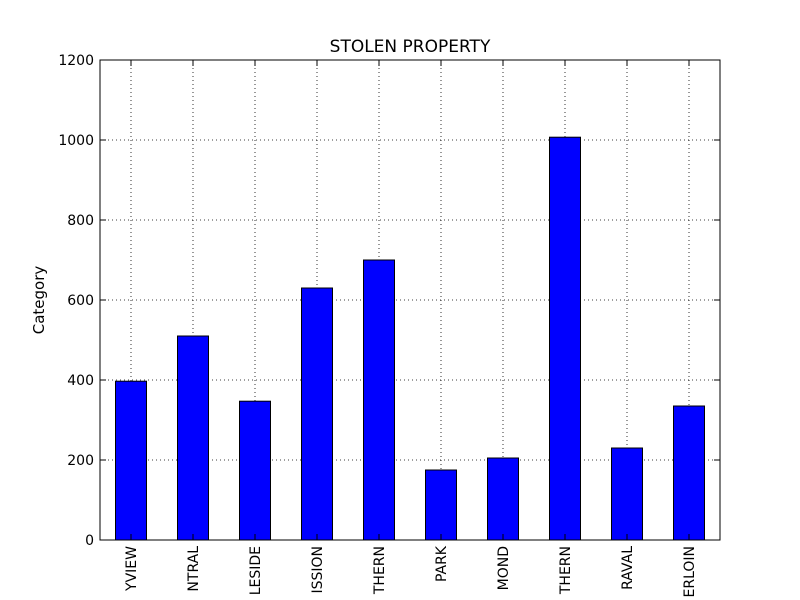 The image size is (800, 600). Describe the element at coordinates (255, 470) in the screenshot. I see `bar-leside` at that location.